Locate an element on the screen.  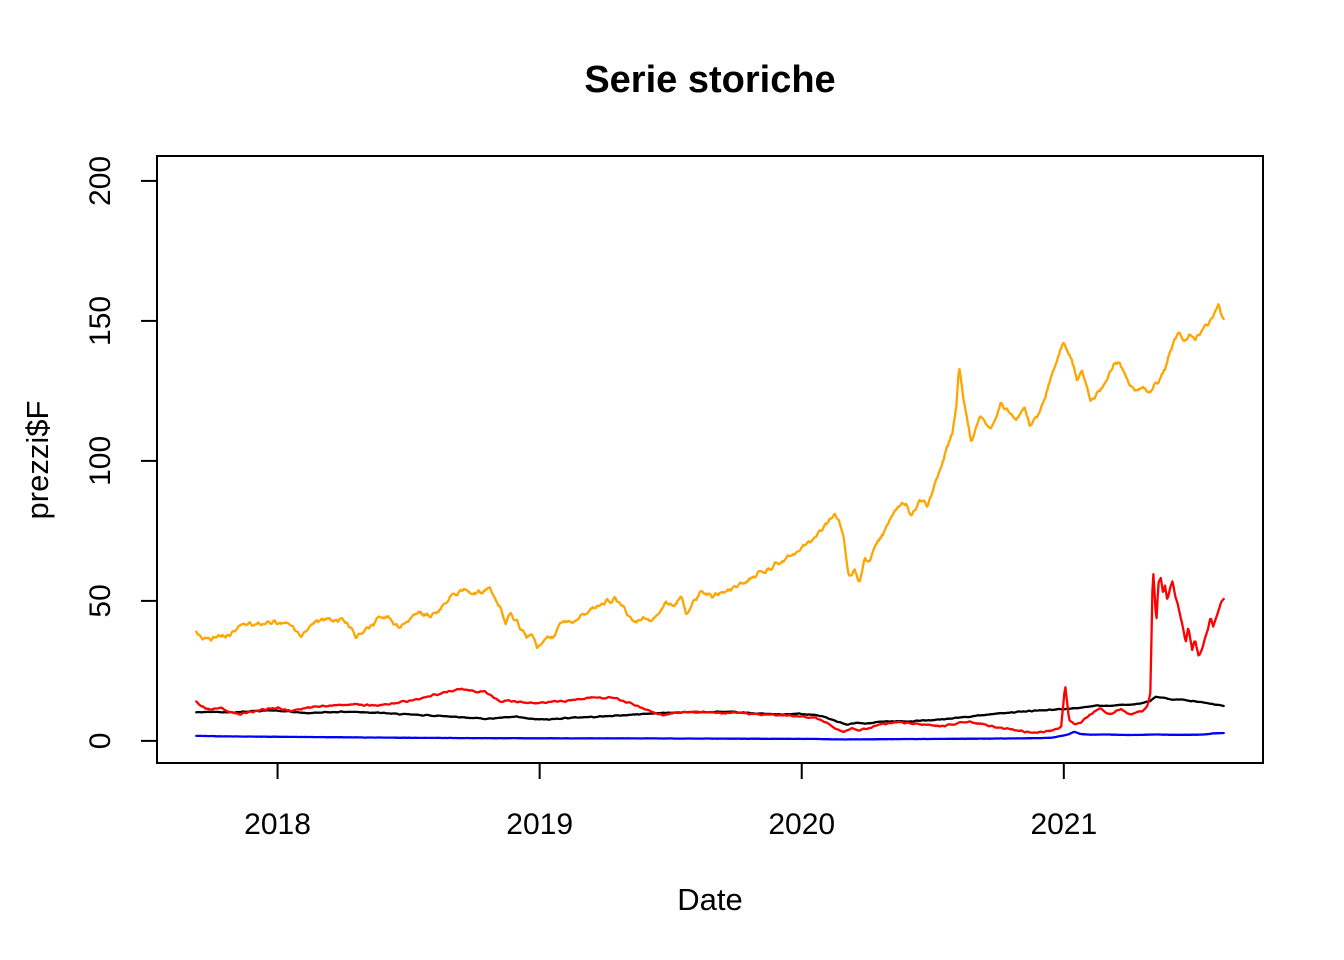
x-tick-label: 2020 is located at coordinates (801, 824).